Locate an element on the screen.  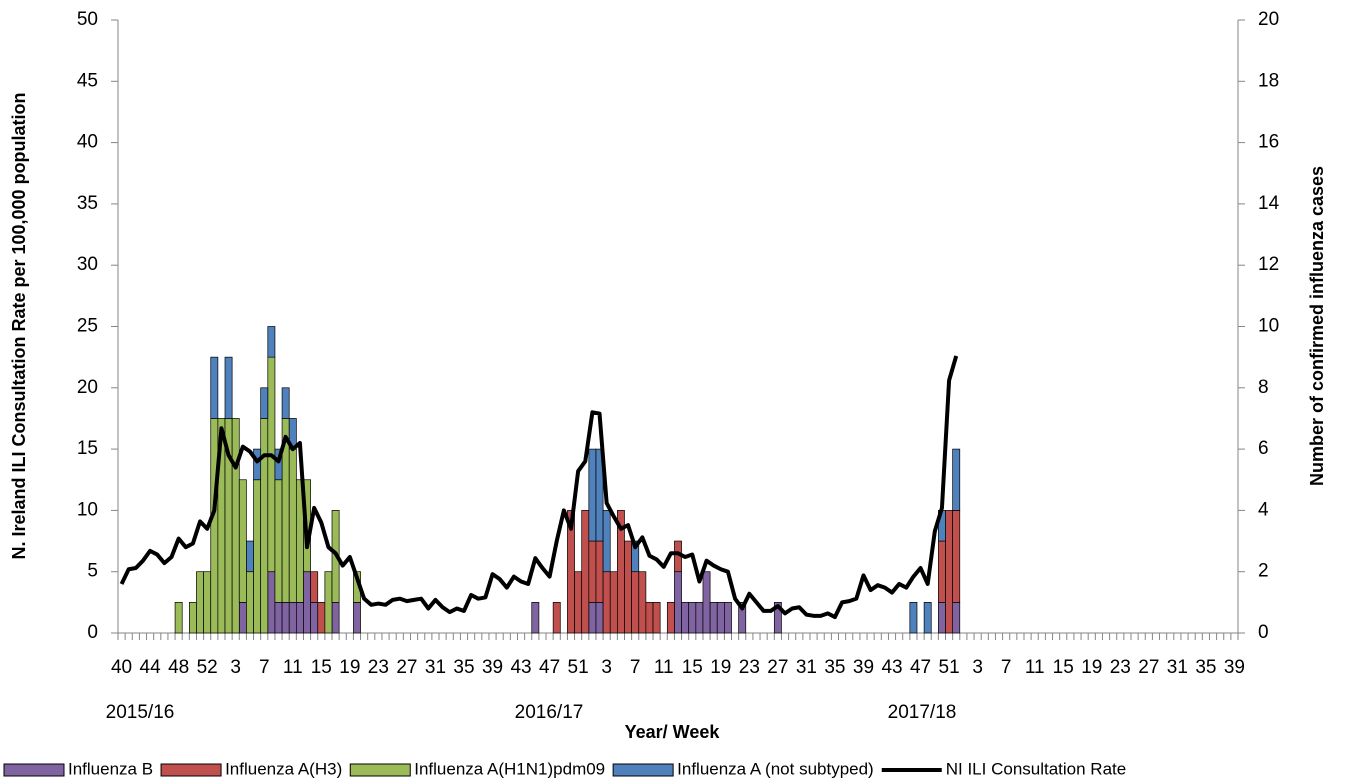
legend-label: Influenza A(H3) is located at coordinates (283, 768).